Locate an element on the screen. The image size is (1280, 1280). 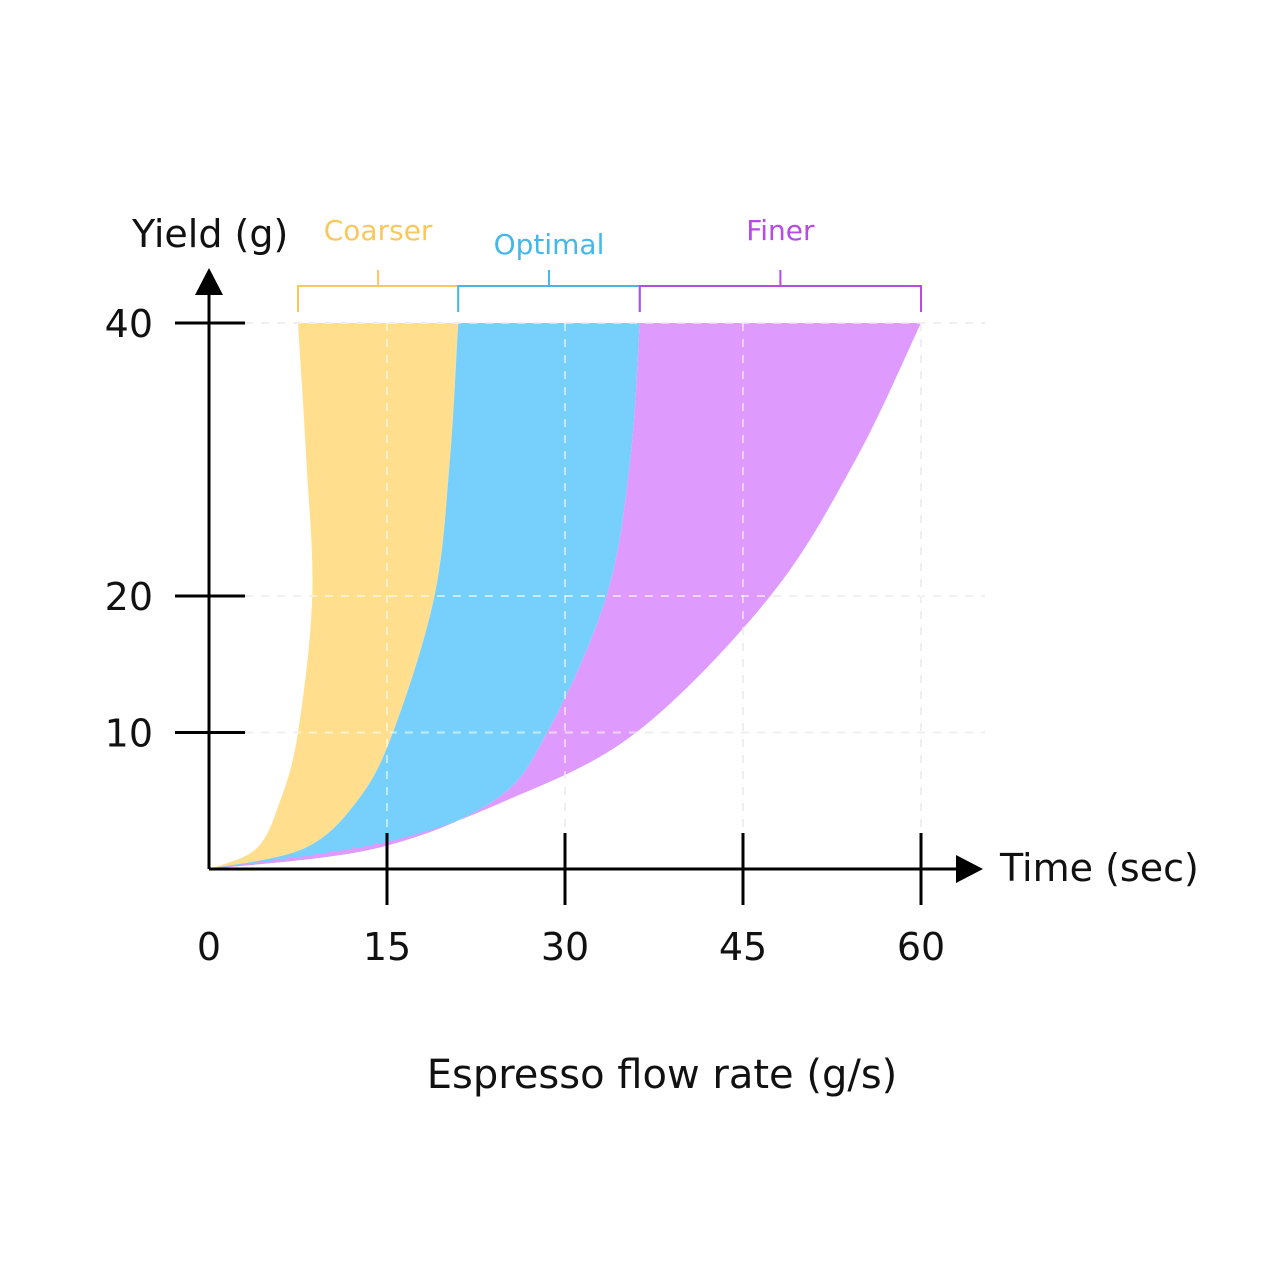
x-axis-arrow-icon is located at coordinates (969, 869).